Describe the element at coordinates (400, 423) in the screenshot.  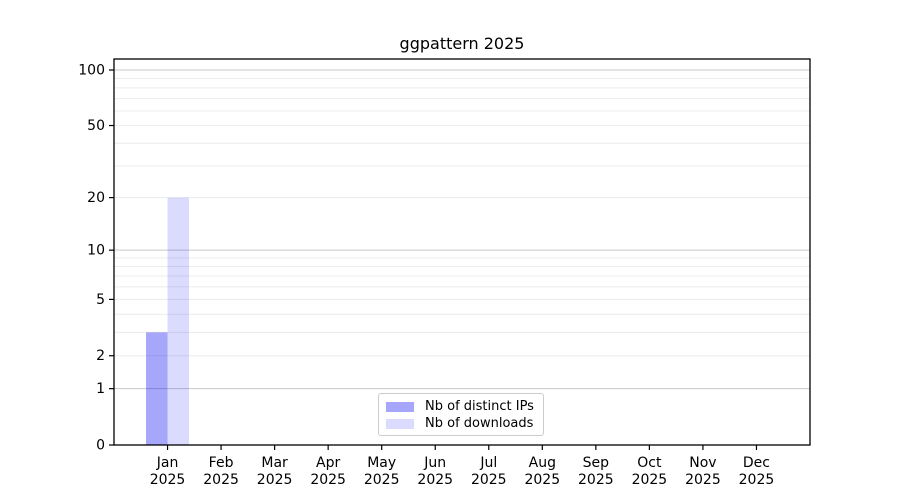
I see `legend-swatch-downloads` at that location.